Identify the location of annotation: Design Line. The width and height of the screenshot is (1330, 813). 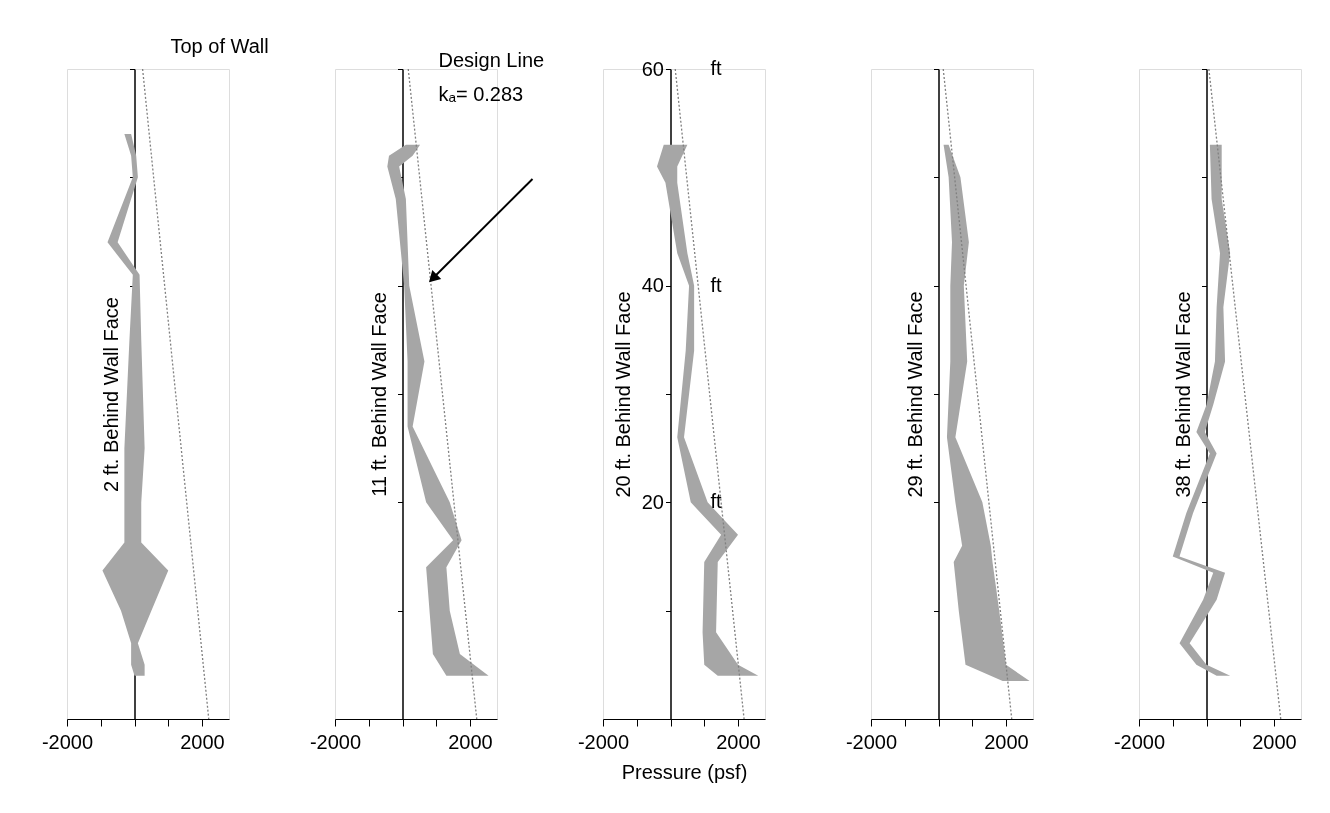
(491, 60).